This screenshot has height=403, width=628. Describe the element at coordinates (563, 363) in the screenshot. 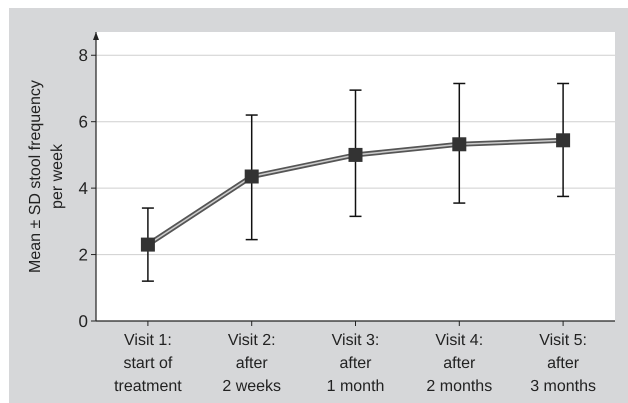

I see `x-tick-label: Visit 5: after 3 months` at that location.